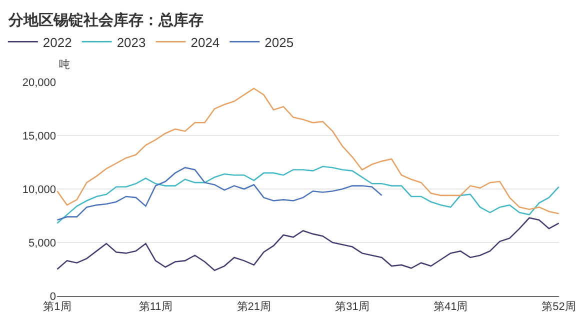 This screenshot has width=579, height=321. What do you see at coordinates (106, 19) in the screenshot?
I see `chart-title: 分地区锡锭社会库存：总库存` at bounding box center [106, 19].